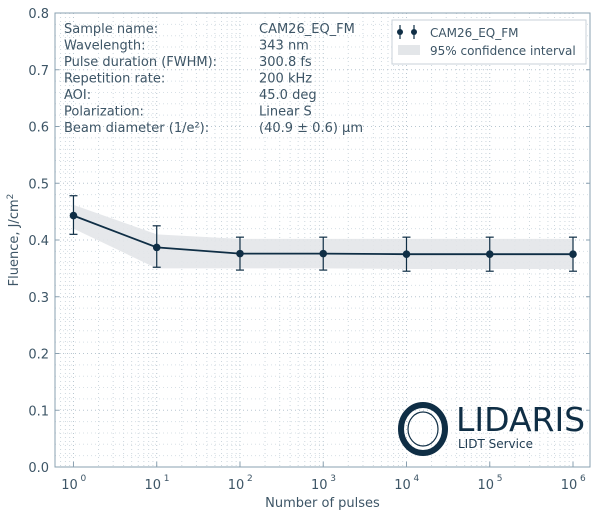  Describe the element at coordinates (284, 46) in the screenshot. I see `info-value: 343 nm` at that location.